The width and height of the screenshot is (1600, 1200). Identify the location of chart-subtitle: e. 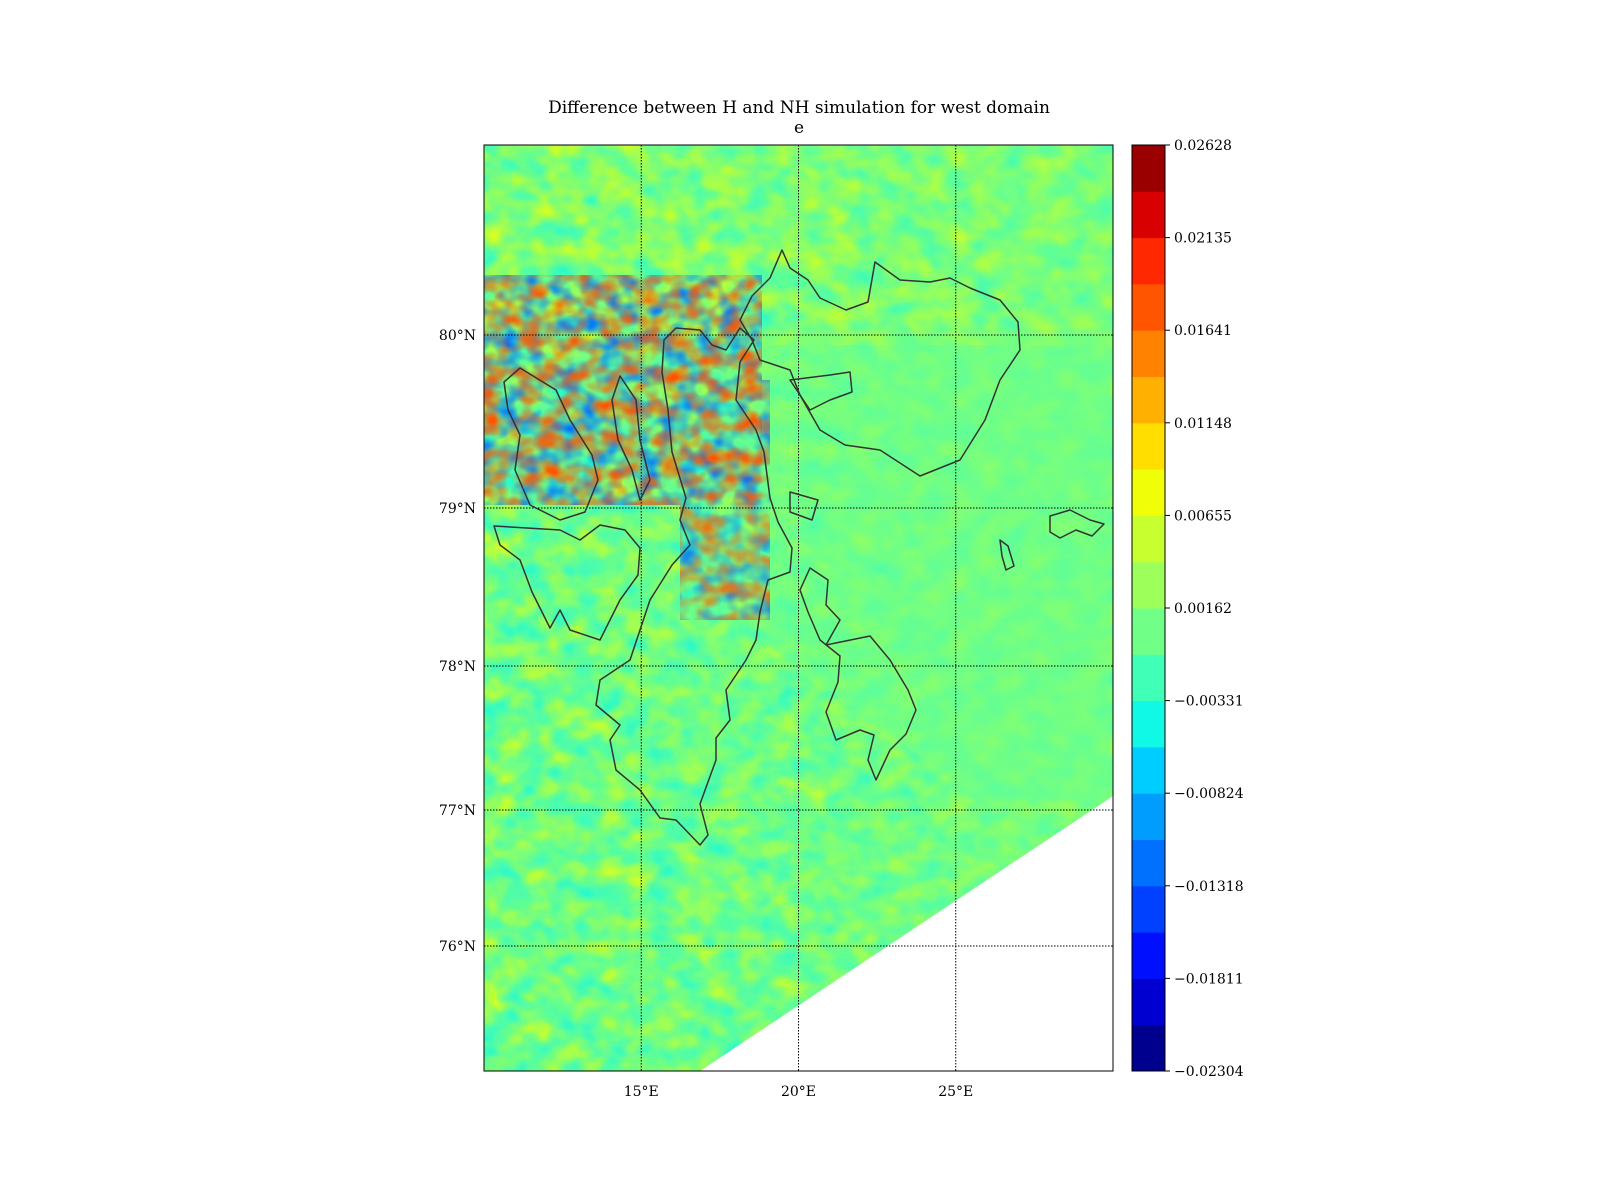
(799, 128).